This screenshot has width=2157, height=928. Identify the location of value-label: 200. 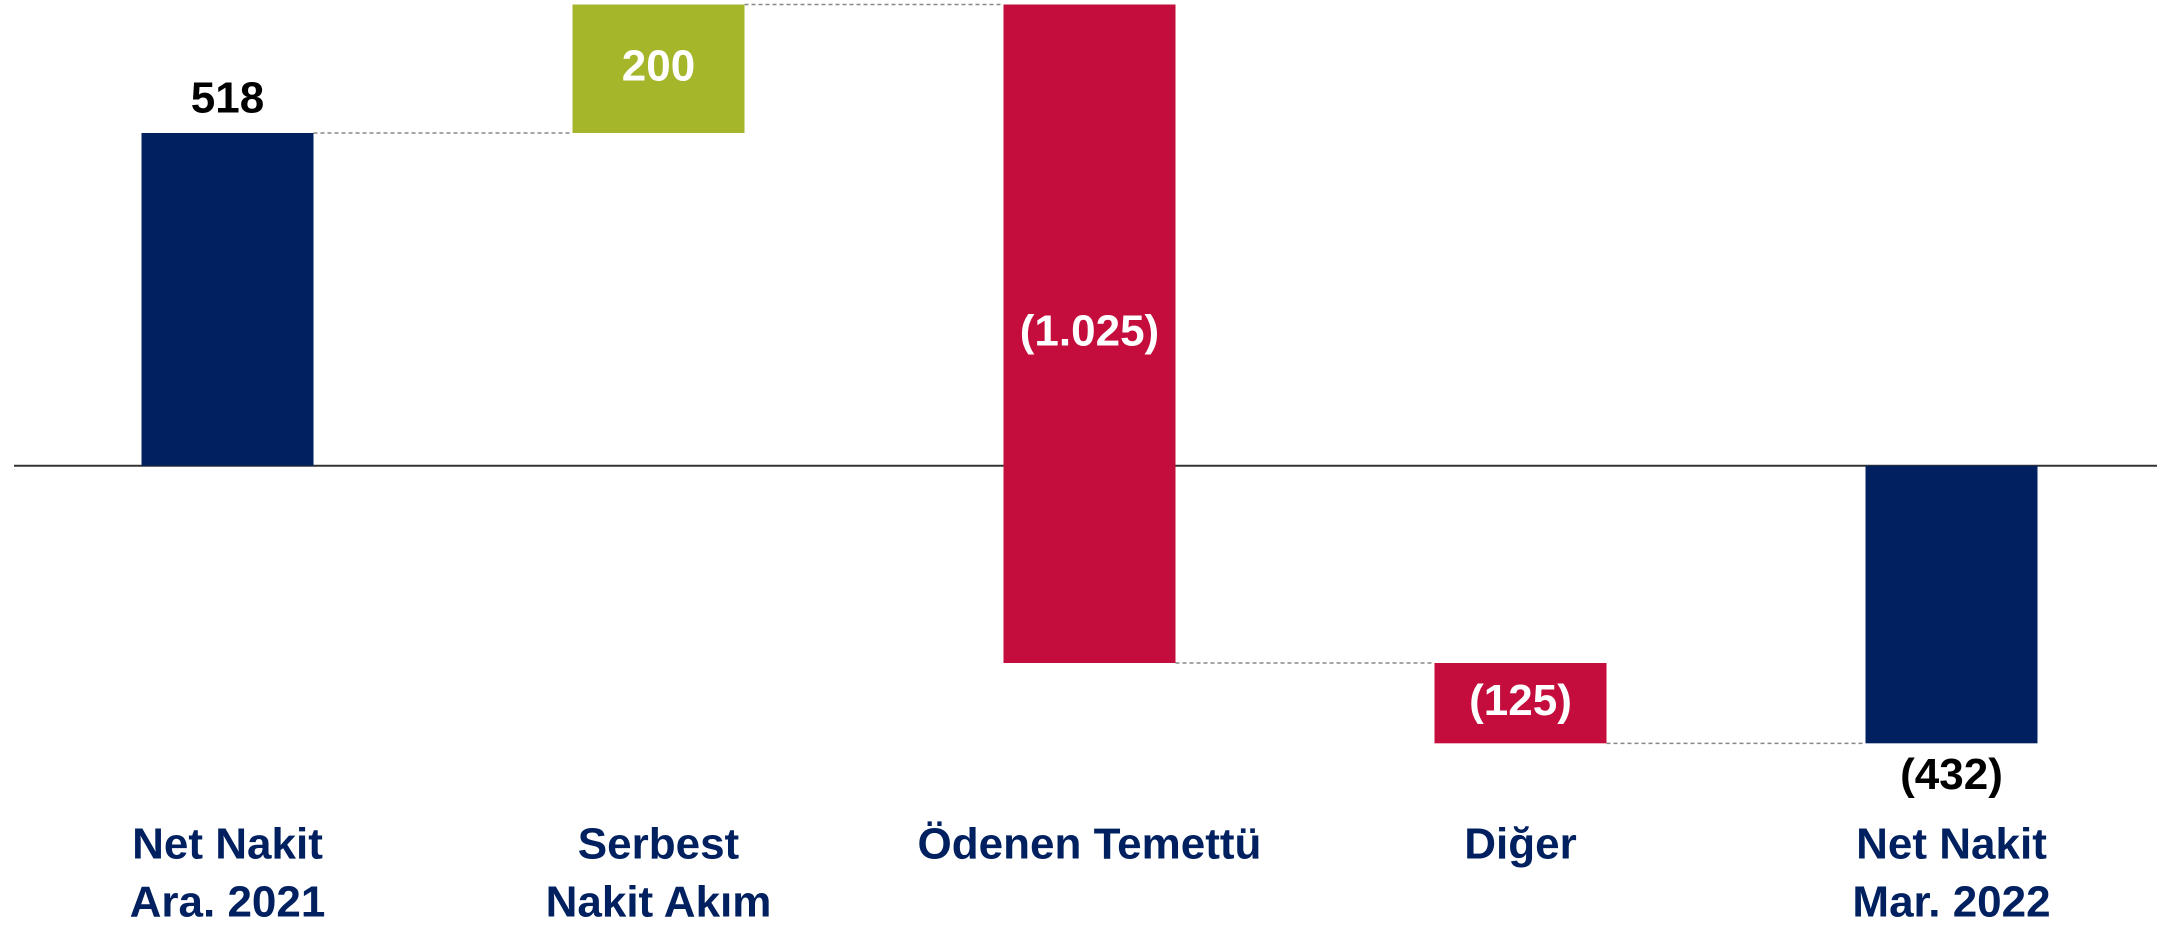
(658, 65).